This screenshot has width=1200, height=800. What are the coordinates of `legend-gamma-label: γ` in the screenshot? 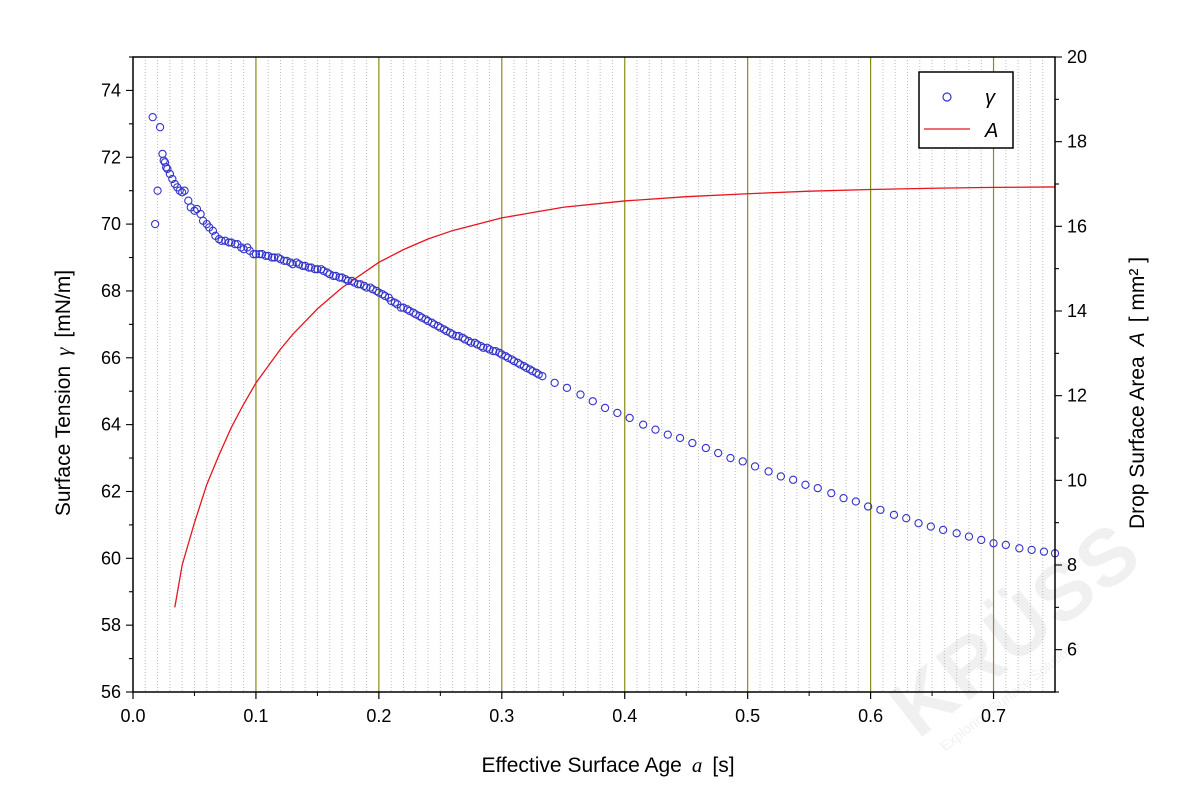 It's located at (990, 98).